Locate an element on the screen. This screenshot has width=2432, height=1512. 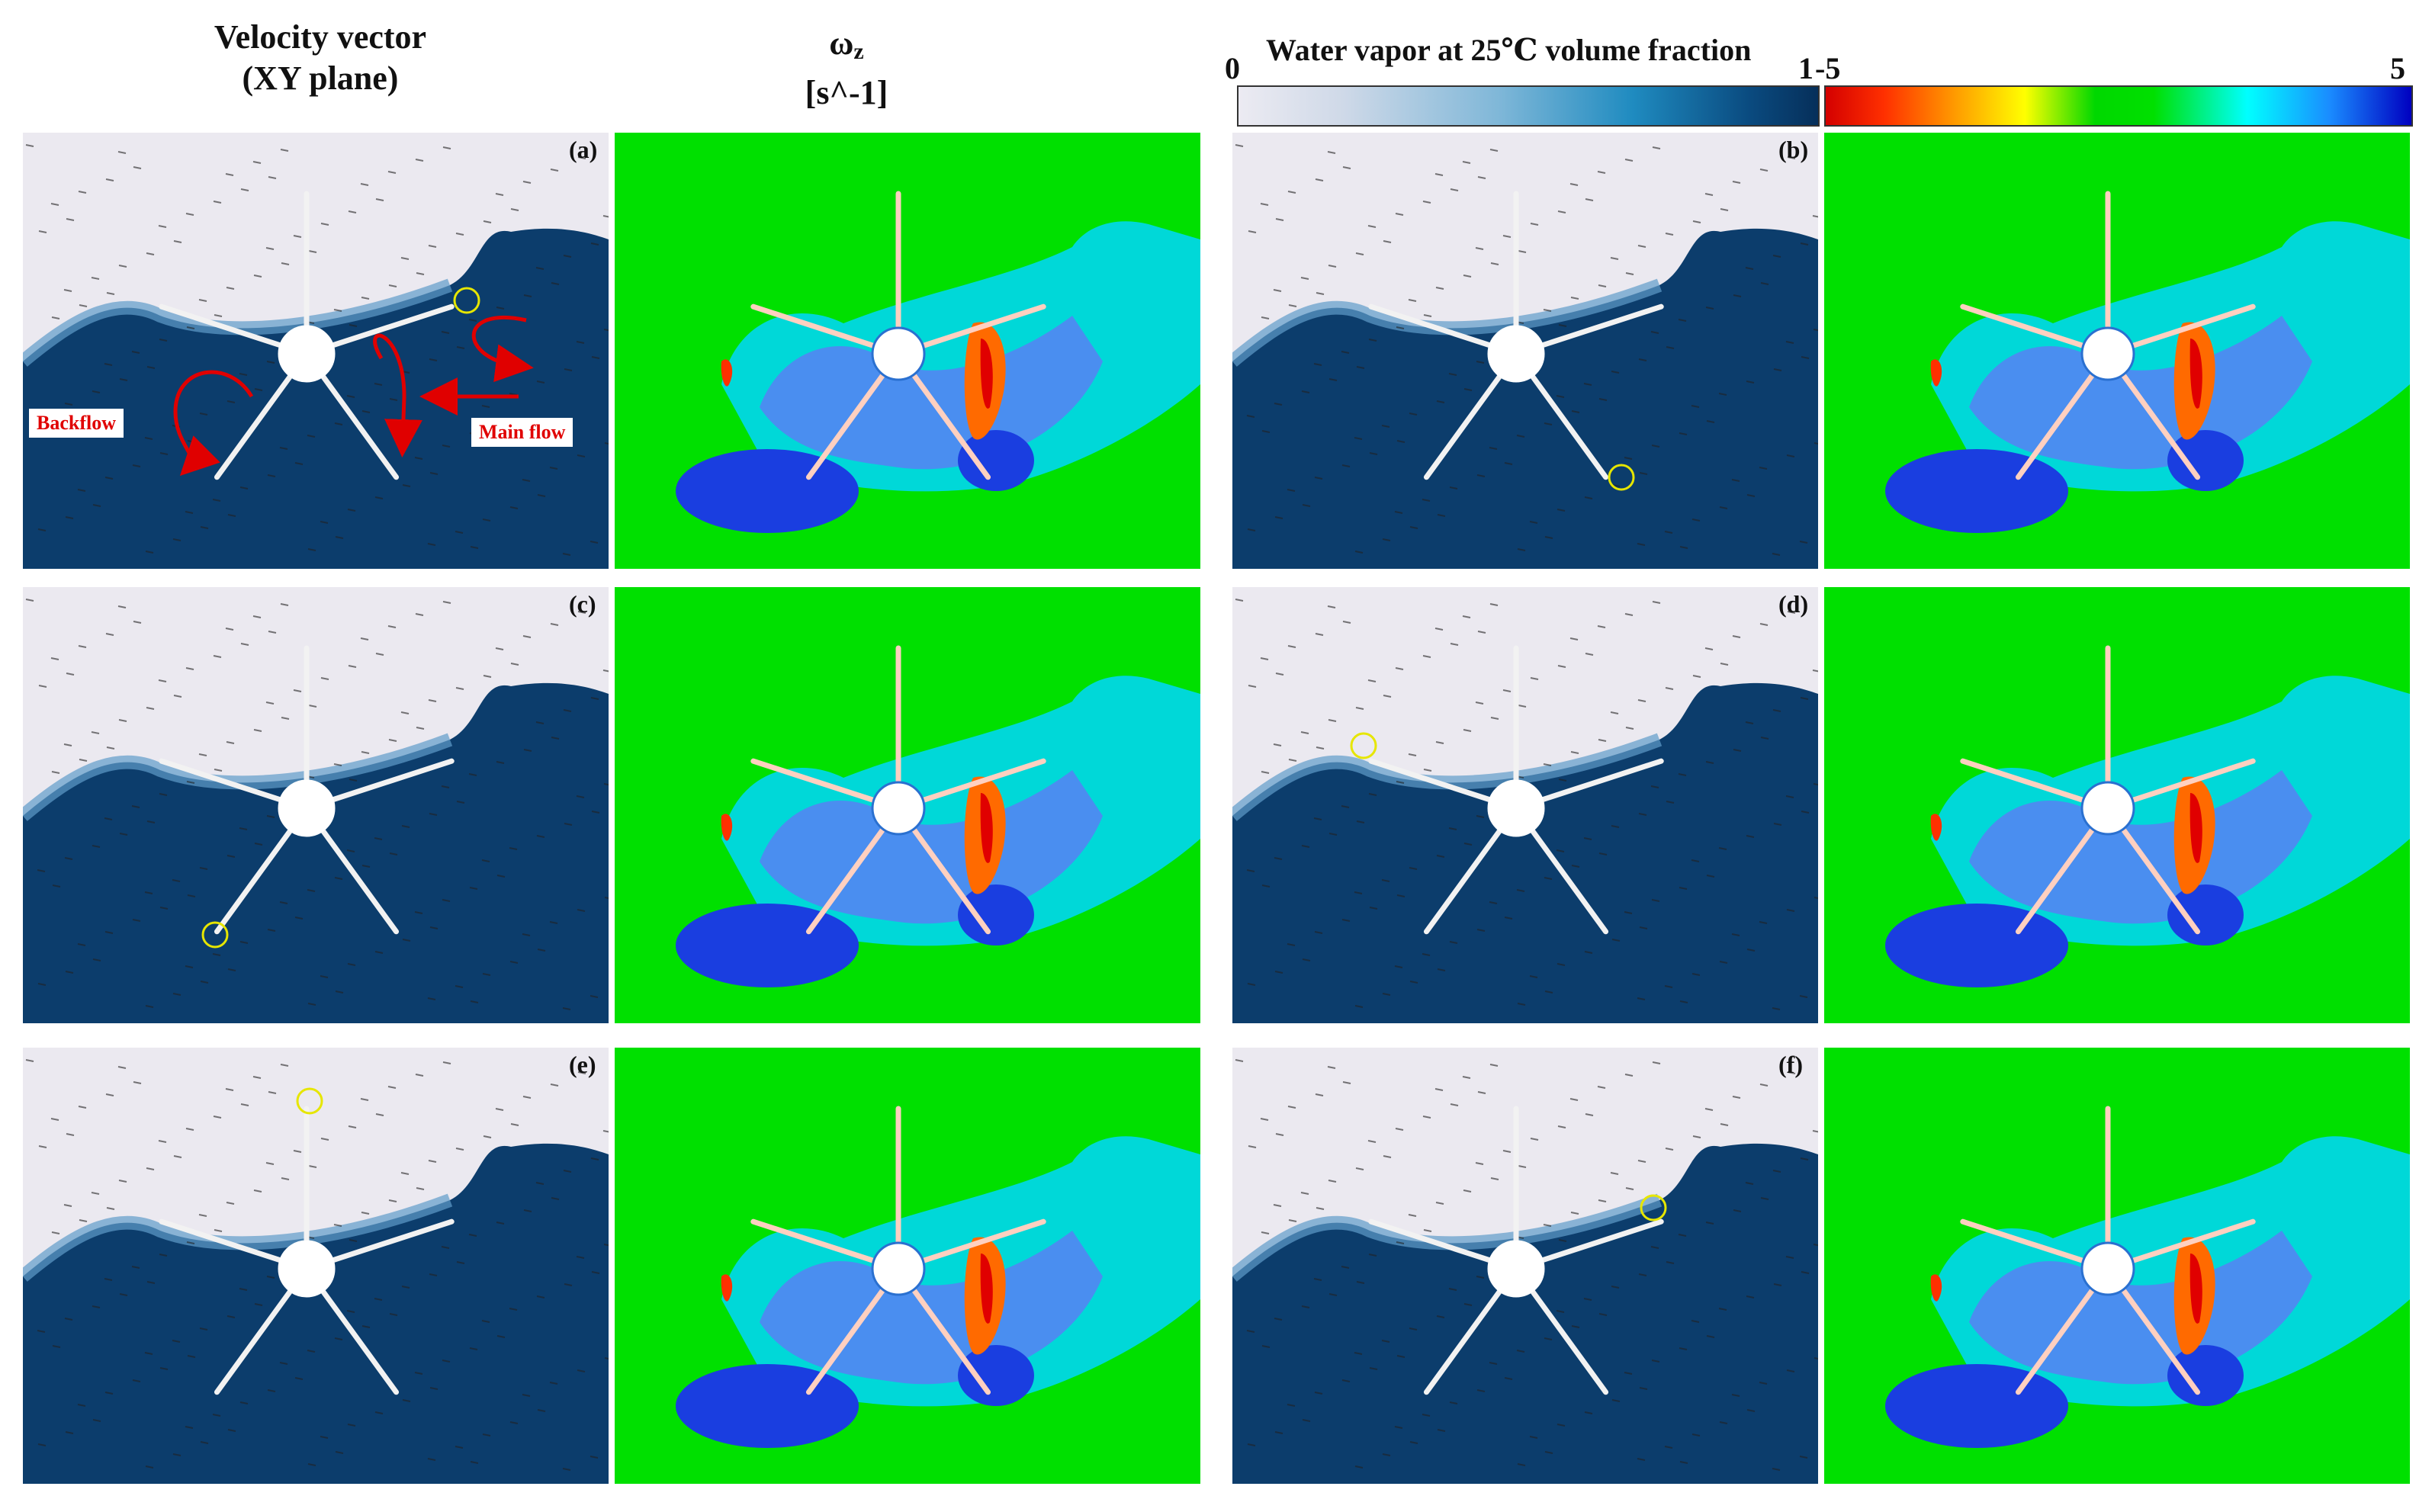
vapor-colorbar is located at coordinates (1528, 106).